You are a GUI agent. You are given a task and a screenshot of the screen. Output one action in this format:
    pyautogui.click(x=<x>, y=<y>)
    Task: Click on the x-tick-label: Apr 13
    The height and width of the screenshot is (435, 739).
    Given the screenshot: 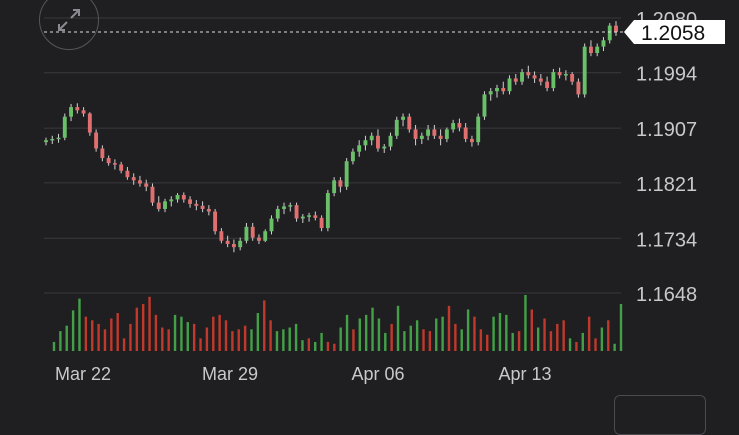 What is the action you would take?
    pyautogui.click(x=524, y=374)
    